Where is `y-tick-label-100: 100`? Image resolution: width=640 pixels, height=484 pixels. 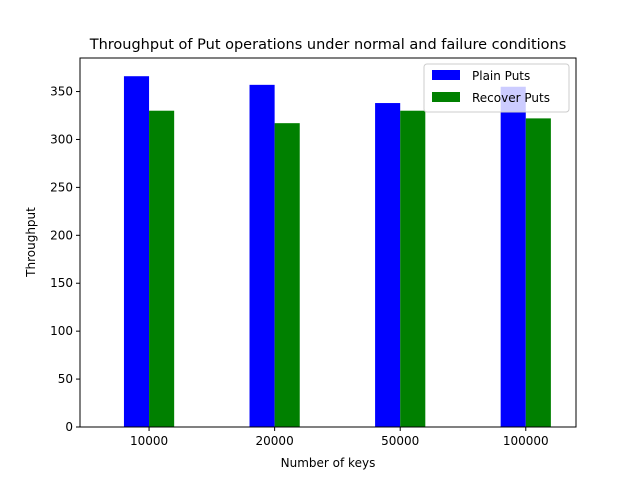 y-tick-label-100: 100 is located at coordinates (61, 331).